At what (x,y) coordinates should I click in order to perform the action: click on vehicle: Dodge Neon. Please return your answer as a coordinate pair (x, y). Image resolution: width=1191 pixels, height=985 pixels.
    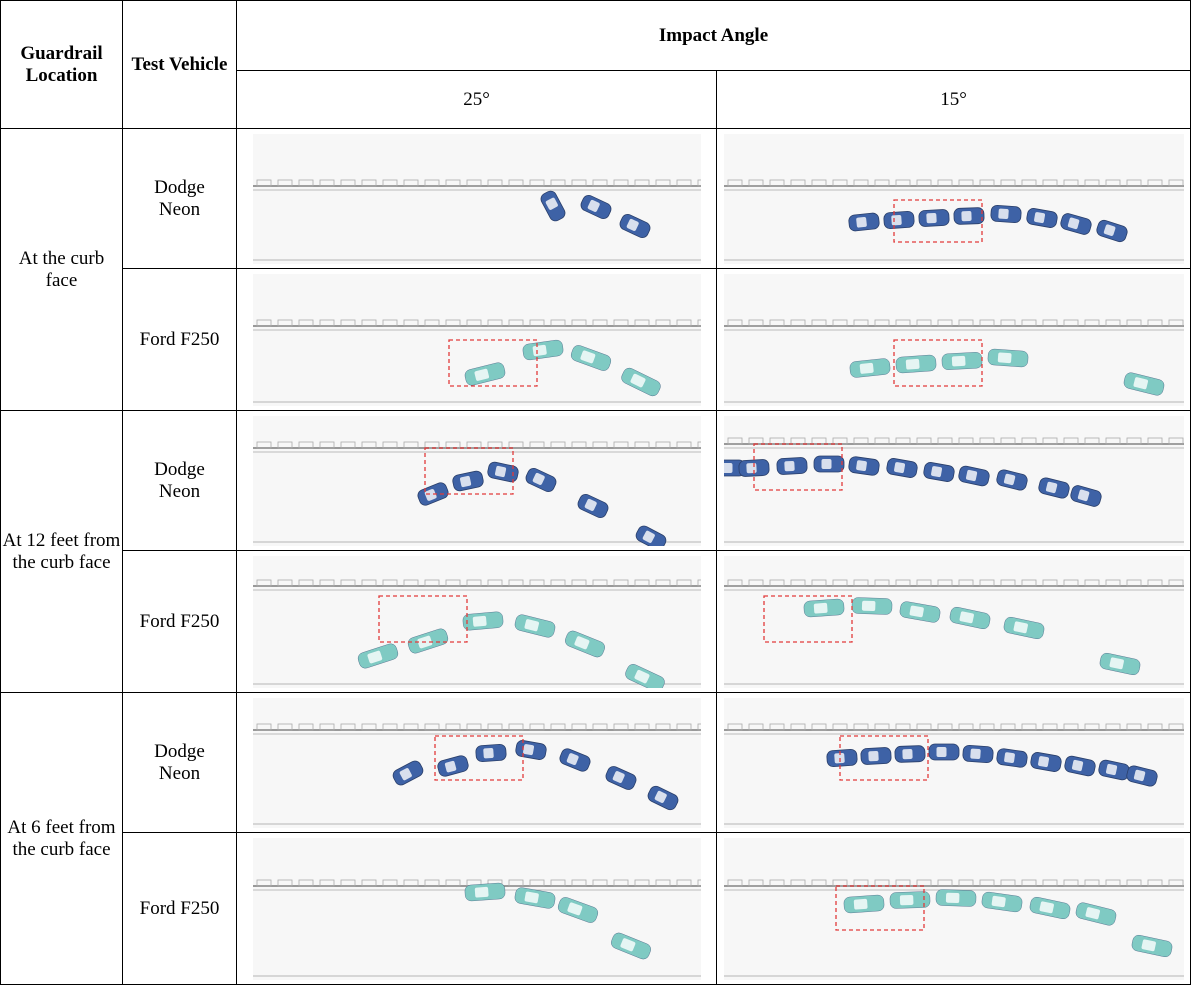
    Looking at the image, I should click on (179, 762).